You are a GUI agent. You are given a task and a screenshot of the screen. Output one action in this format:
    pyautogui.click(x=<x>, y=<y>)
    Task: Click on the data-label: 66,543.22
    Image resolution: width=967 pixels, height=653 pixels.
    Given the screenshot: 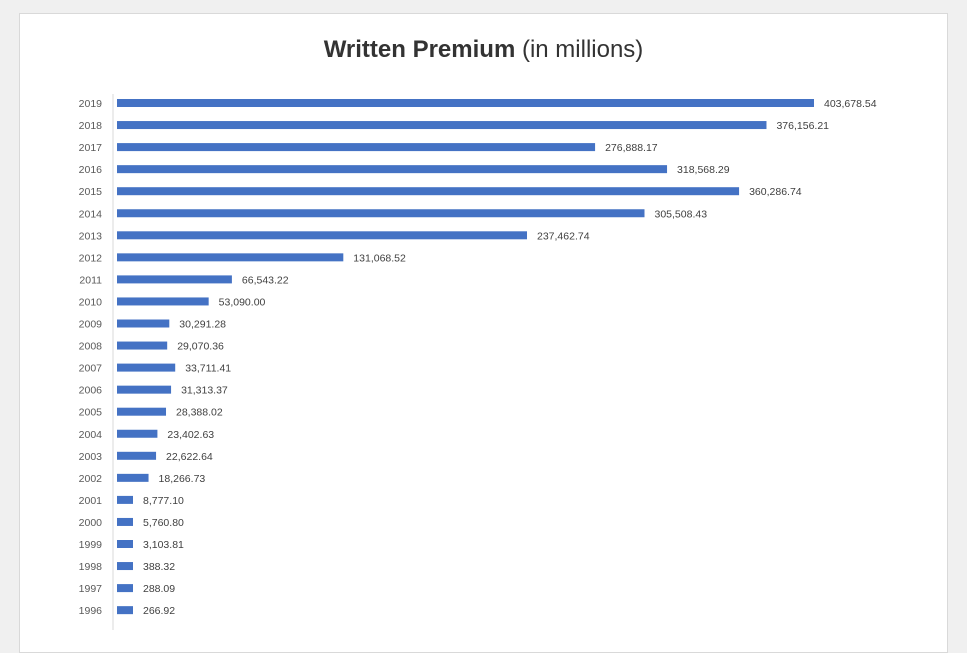 What is the action you would take?
    pyautogui.click(x=265, y=280)
    